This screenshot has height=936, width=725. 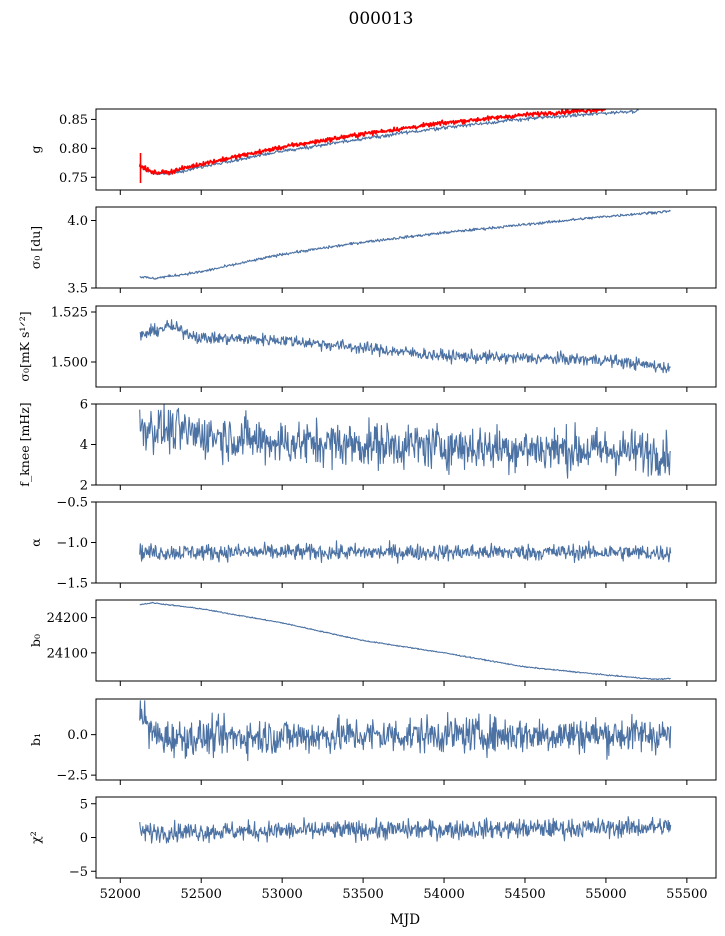 I want to click on y-axis-label: b₁, so click(x=35, y=739).